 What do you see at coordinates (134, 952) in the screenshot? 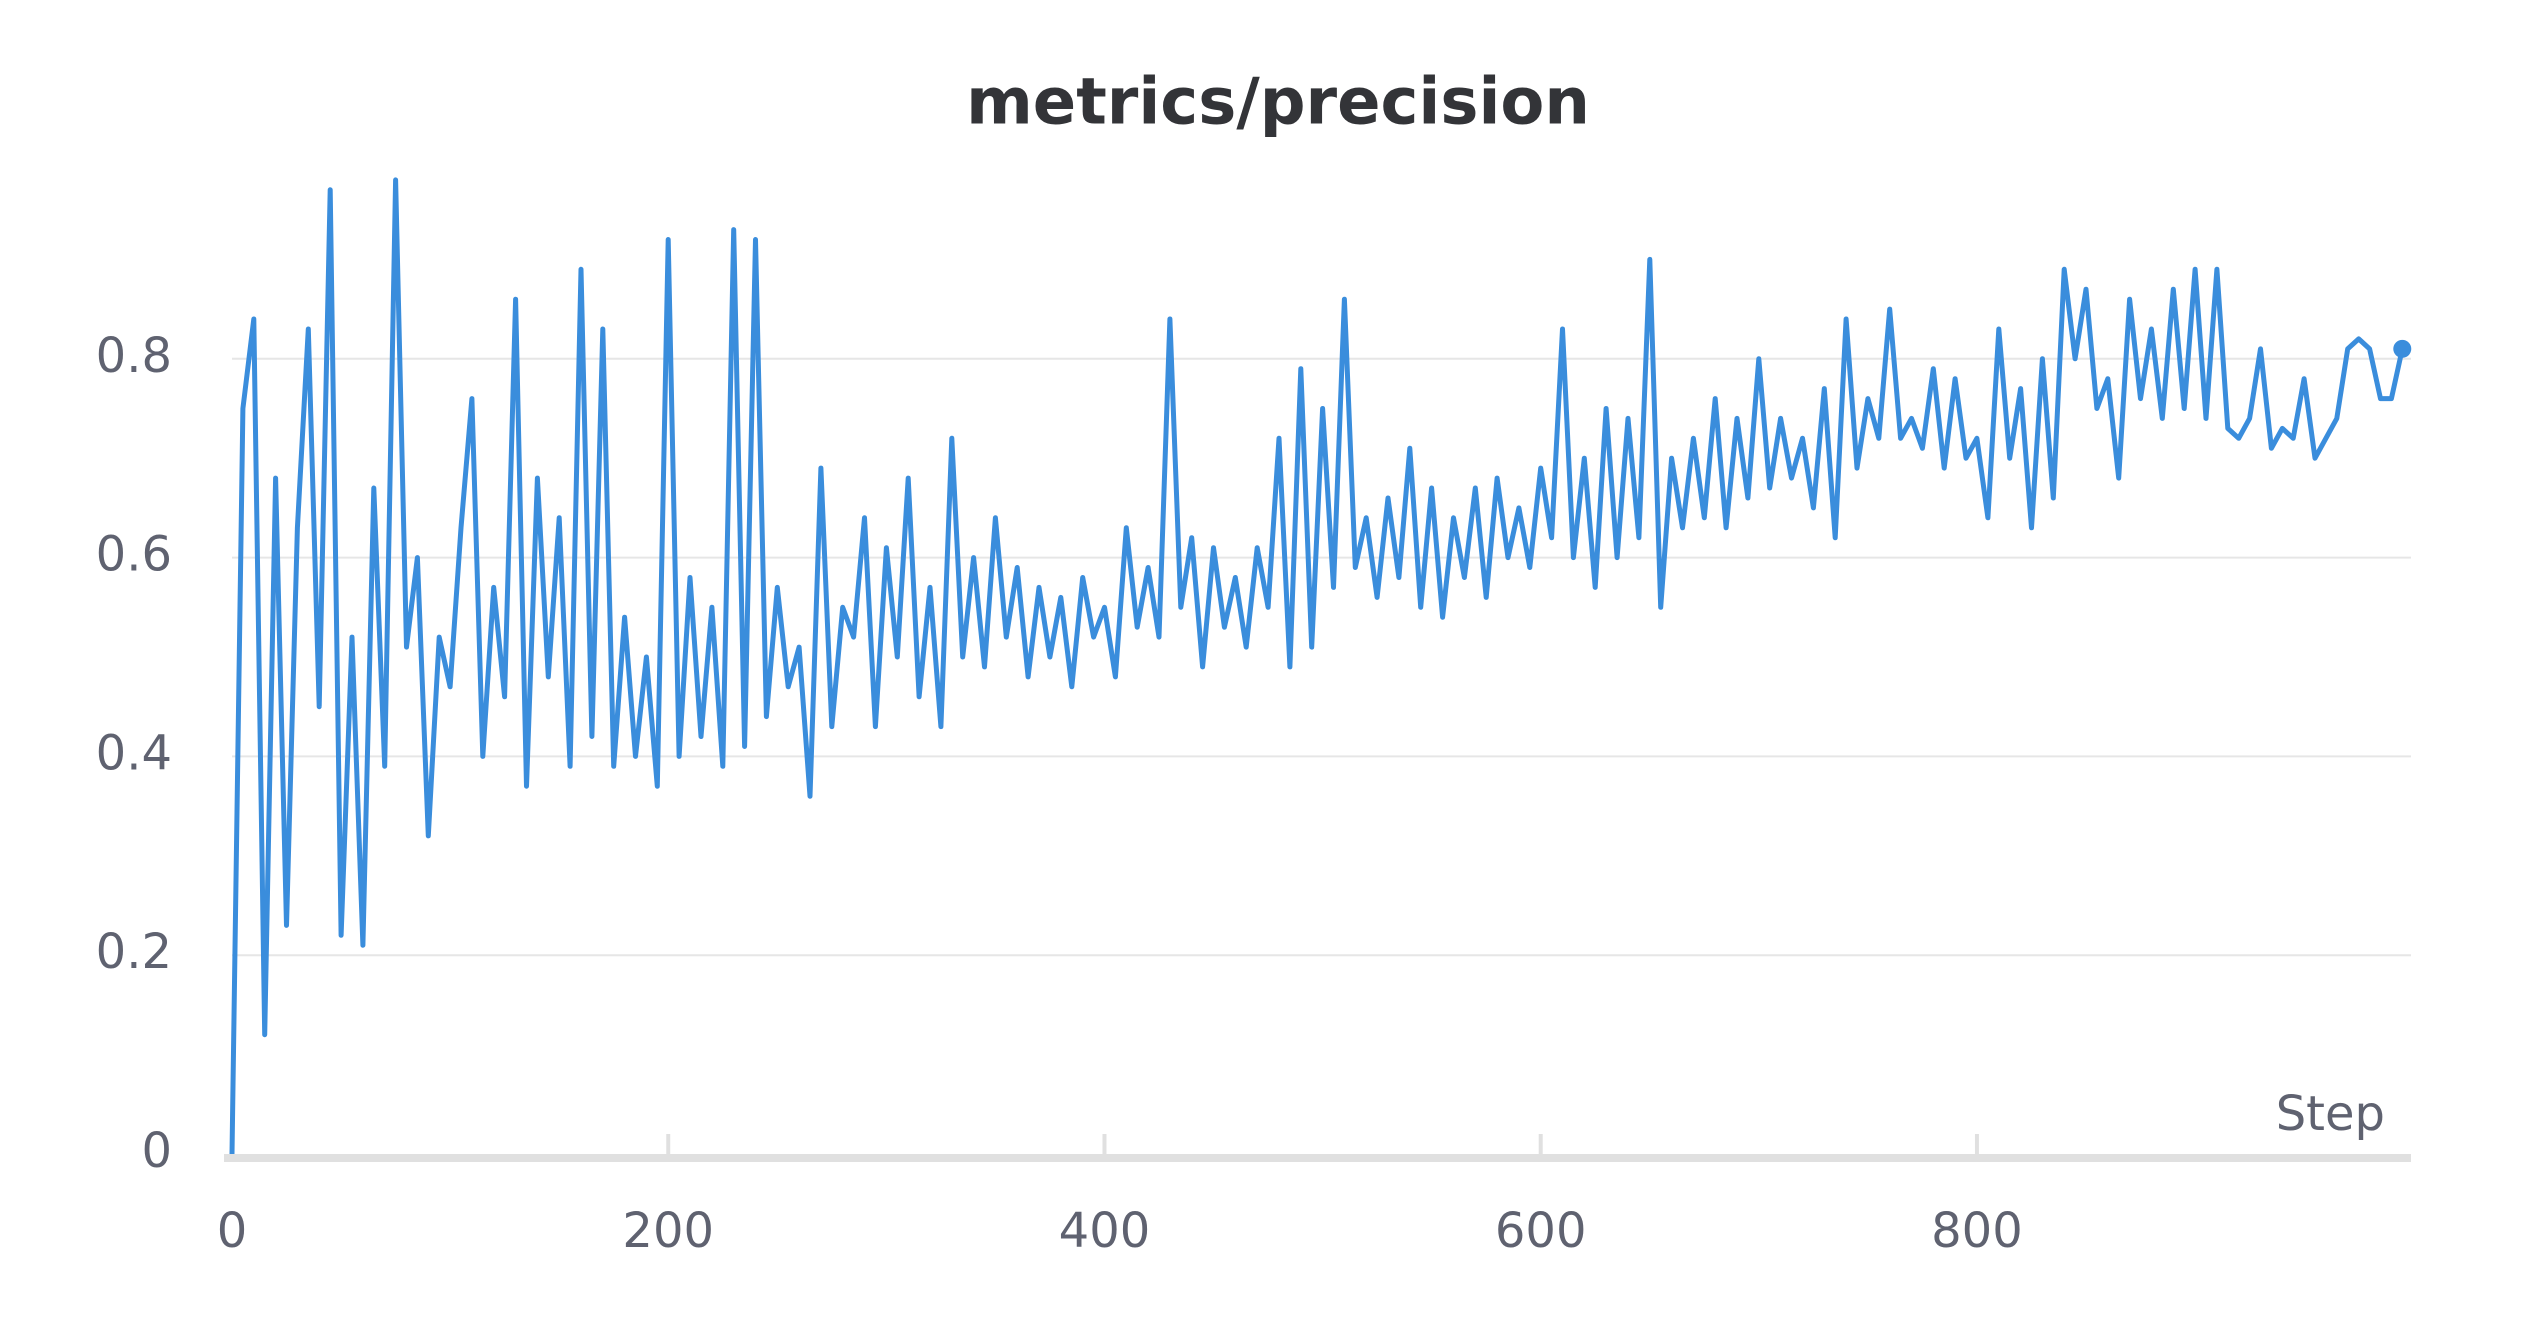
I see `y-tick-label: 0.2` at bounding box center [134, 952].